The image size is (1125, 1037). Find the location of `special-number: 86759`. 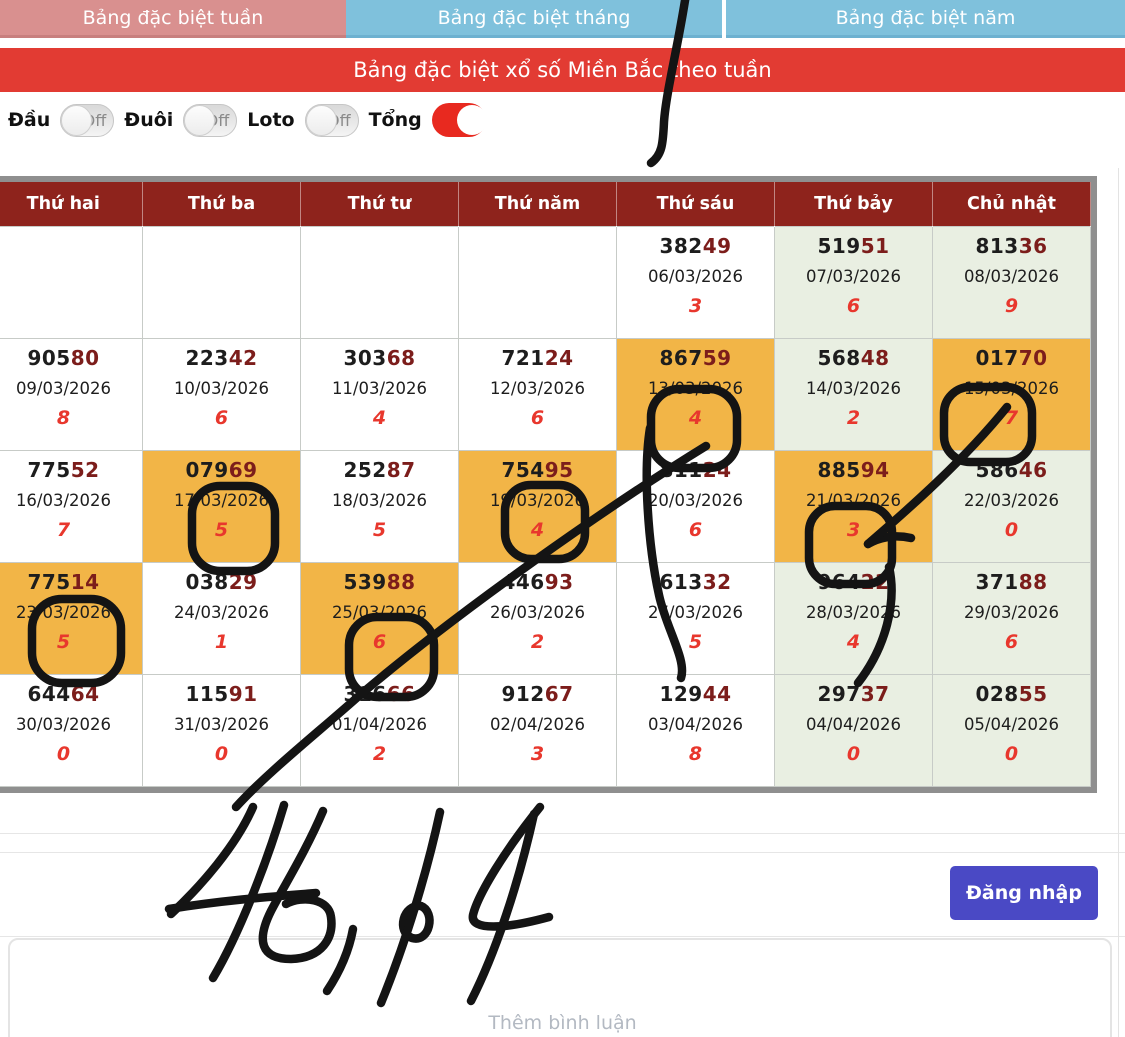

special-number: 86759 is located at coordinates (695, 357).